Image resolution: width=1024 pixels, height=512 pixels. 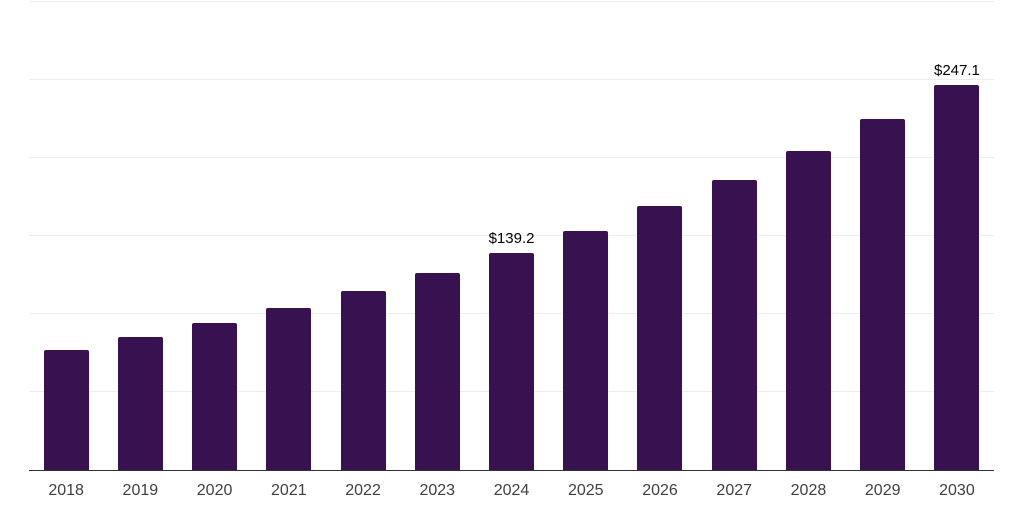 I want to click on bar-column-2023, so click(x=437, y=236).